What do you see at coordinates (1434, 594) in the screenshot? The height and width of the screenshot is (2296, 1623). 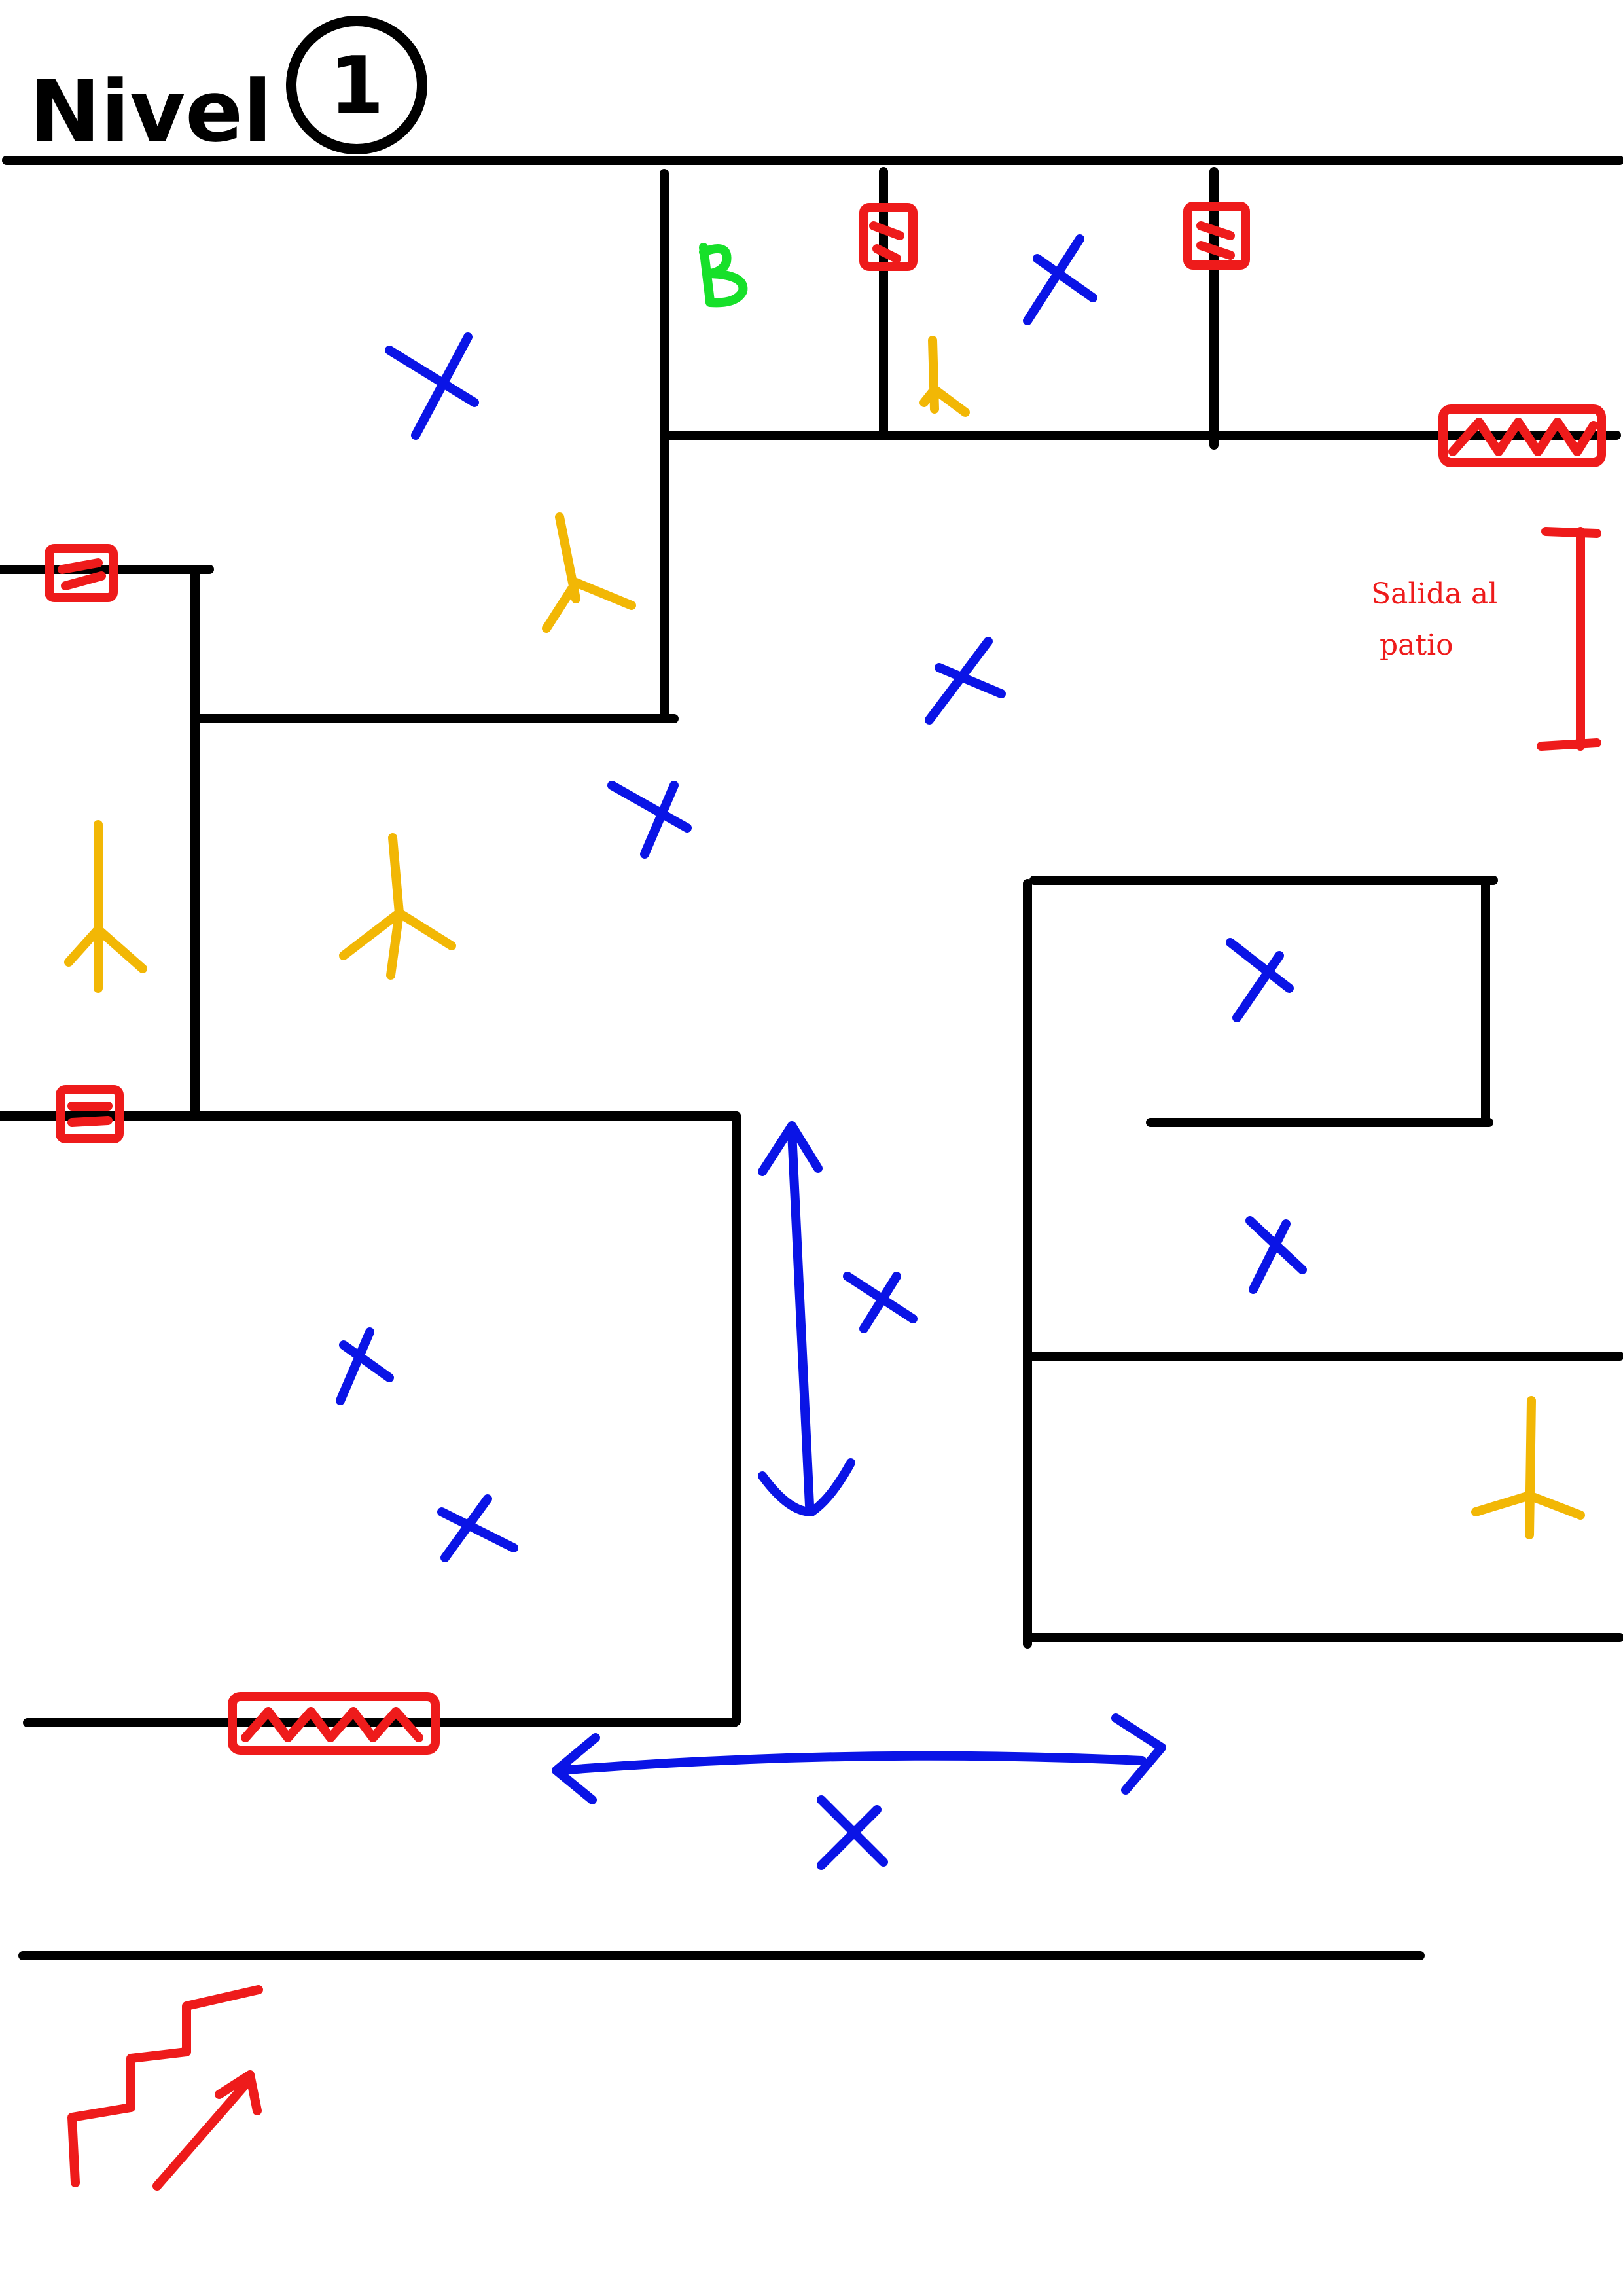 I see `patio-exit-label-line1: Salida al` at bounding box center [1434, 594].